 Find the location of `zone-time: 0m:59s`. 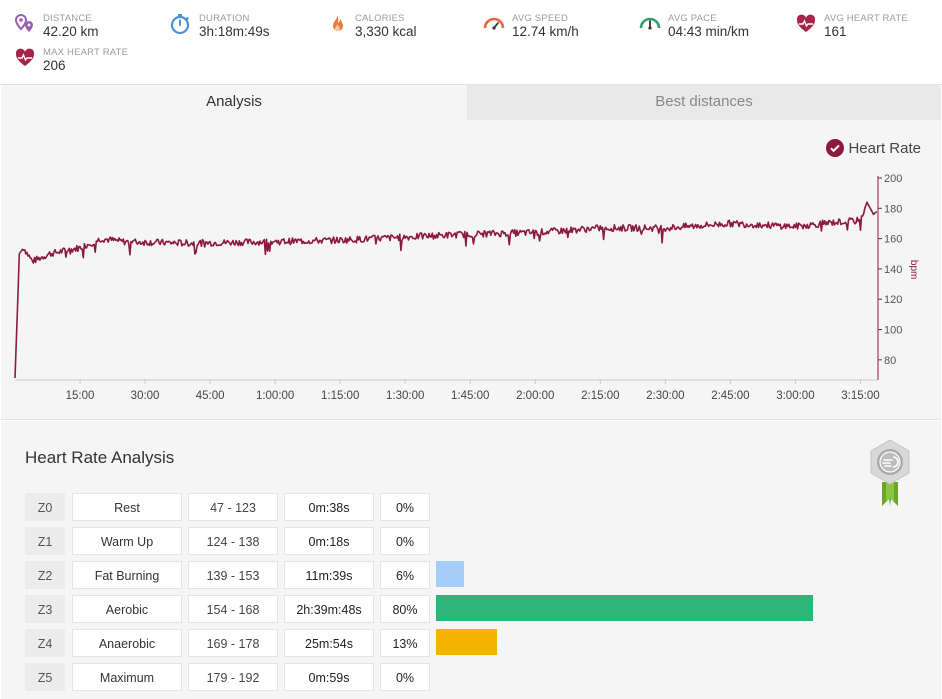

zone-time: 0m:59s is located at coordinates (329, 677).